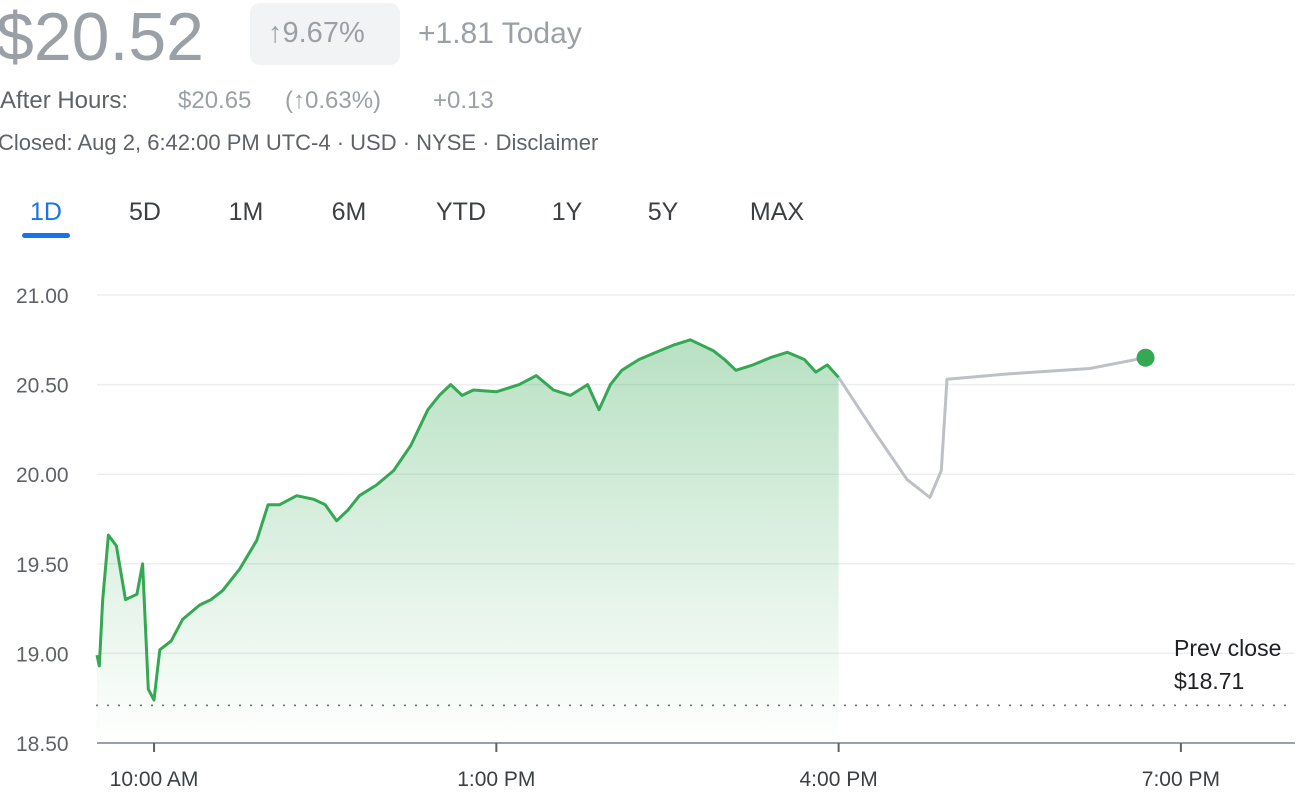 The width and height of the screenshot is (1306, 806). I want to click on tab: 1M, so click(246, 212).